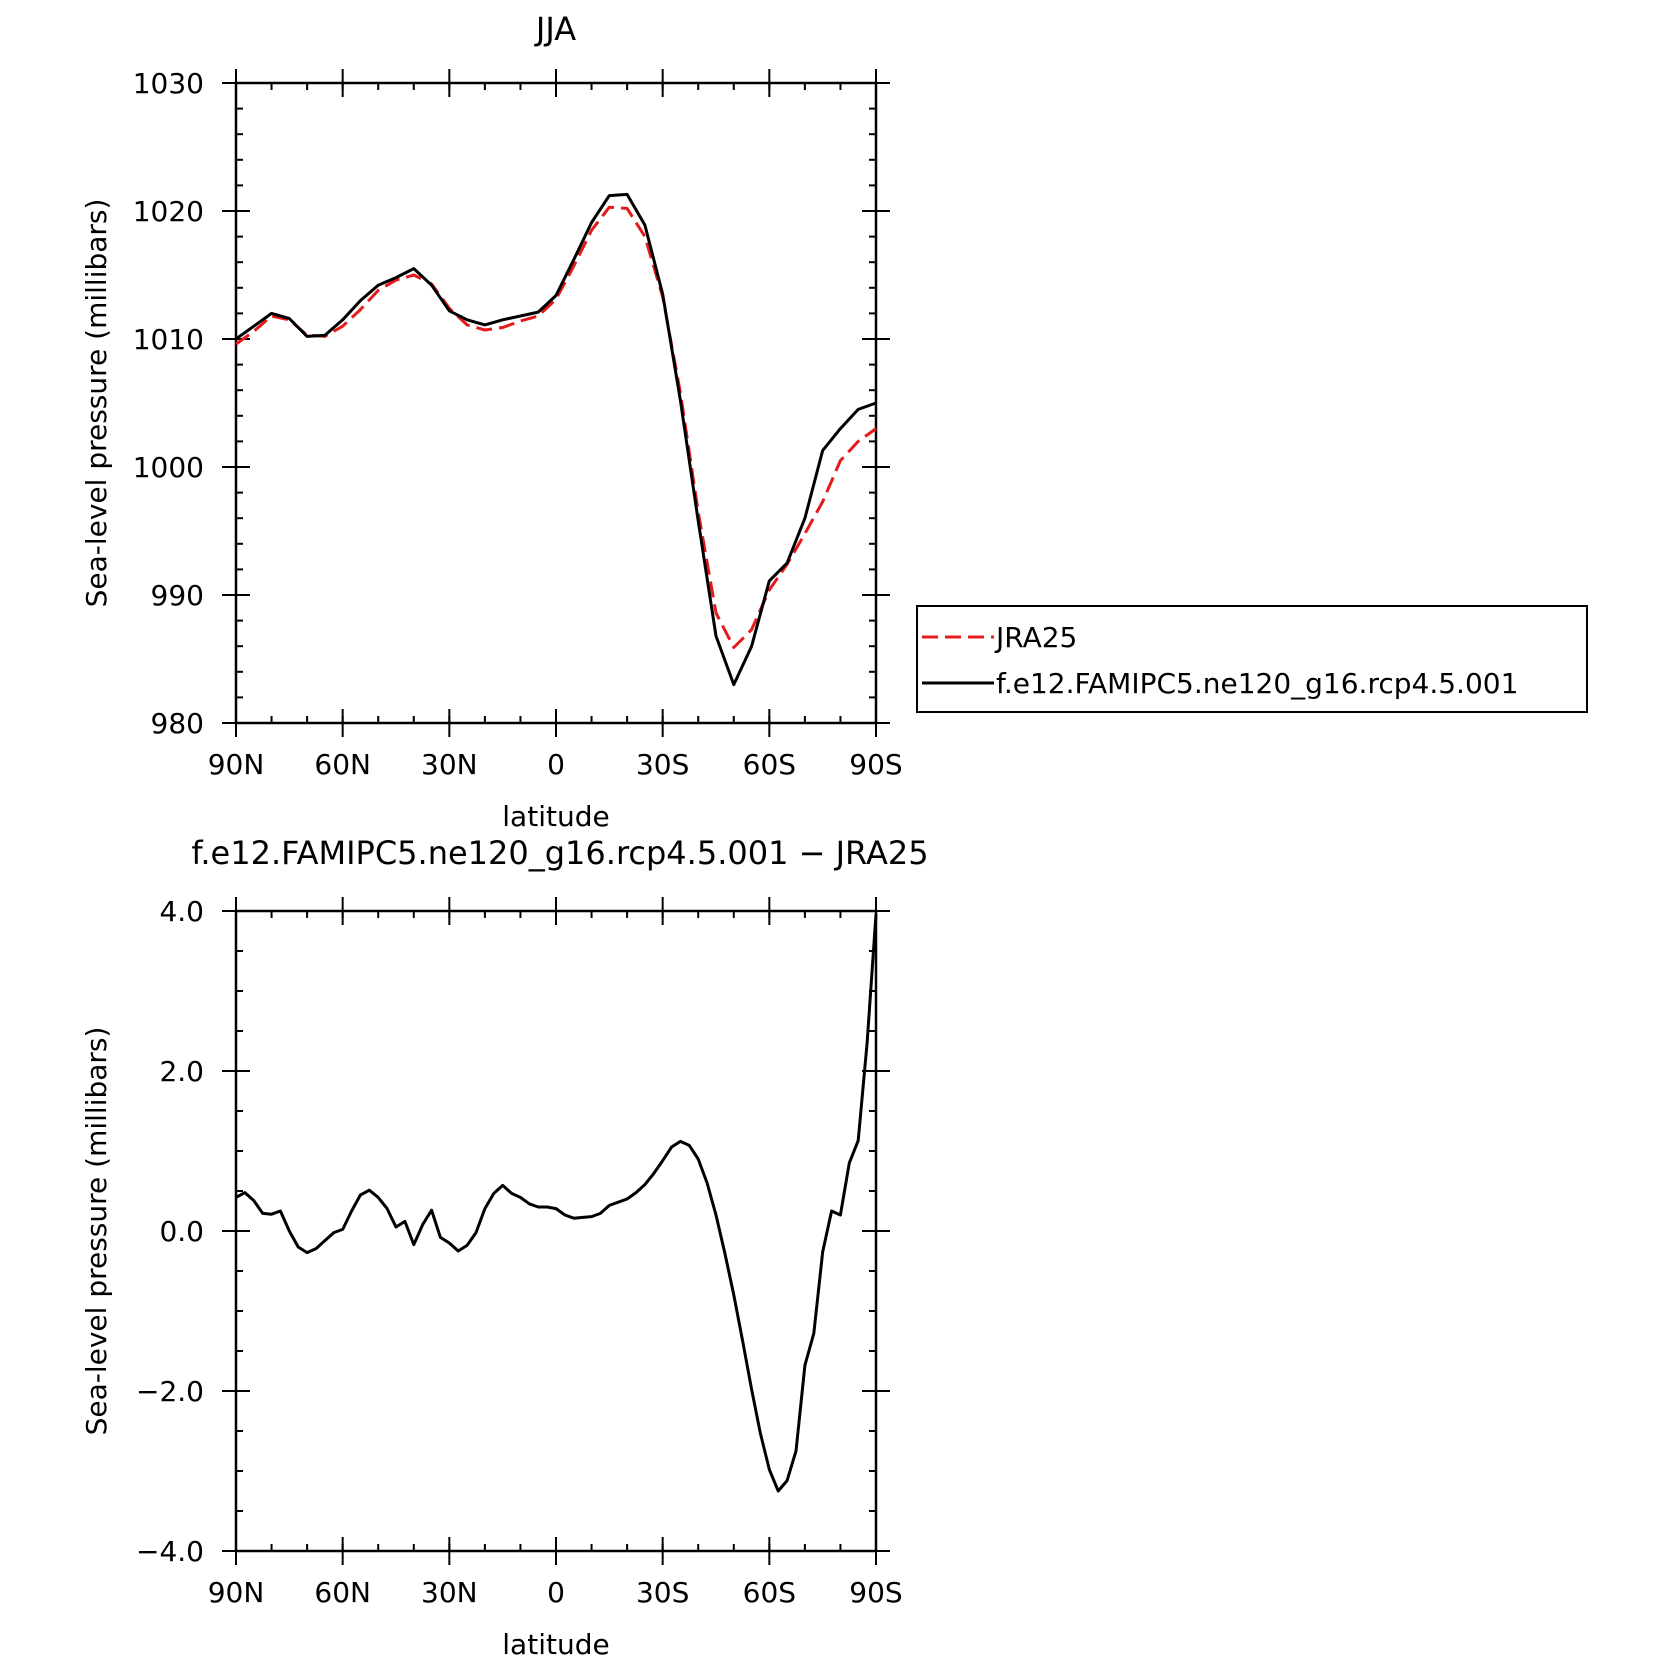 The image size is (1658, 1658). Describe the element at coordinates (555, 29) in the screenshot. I see `chart-title: JJA` at that location.